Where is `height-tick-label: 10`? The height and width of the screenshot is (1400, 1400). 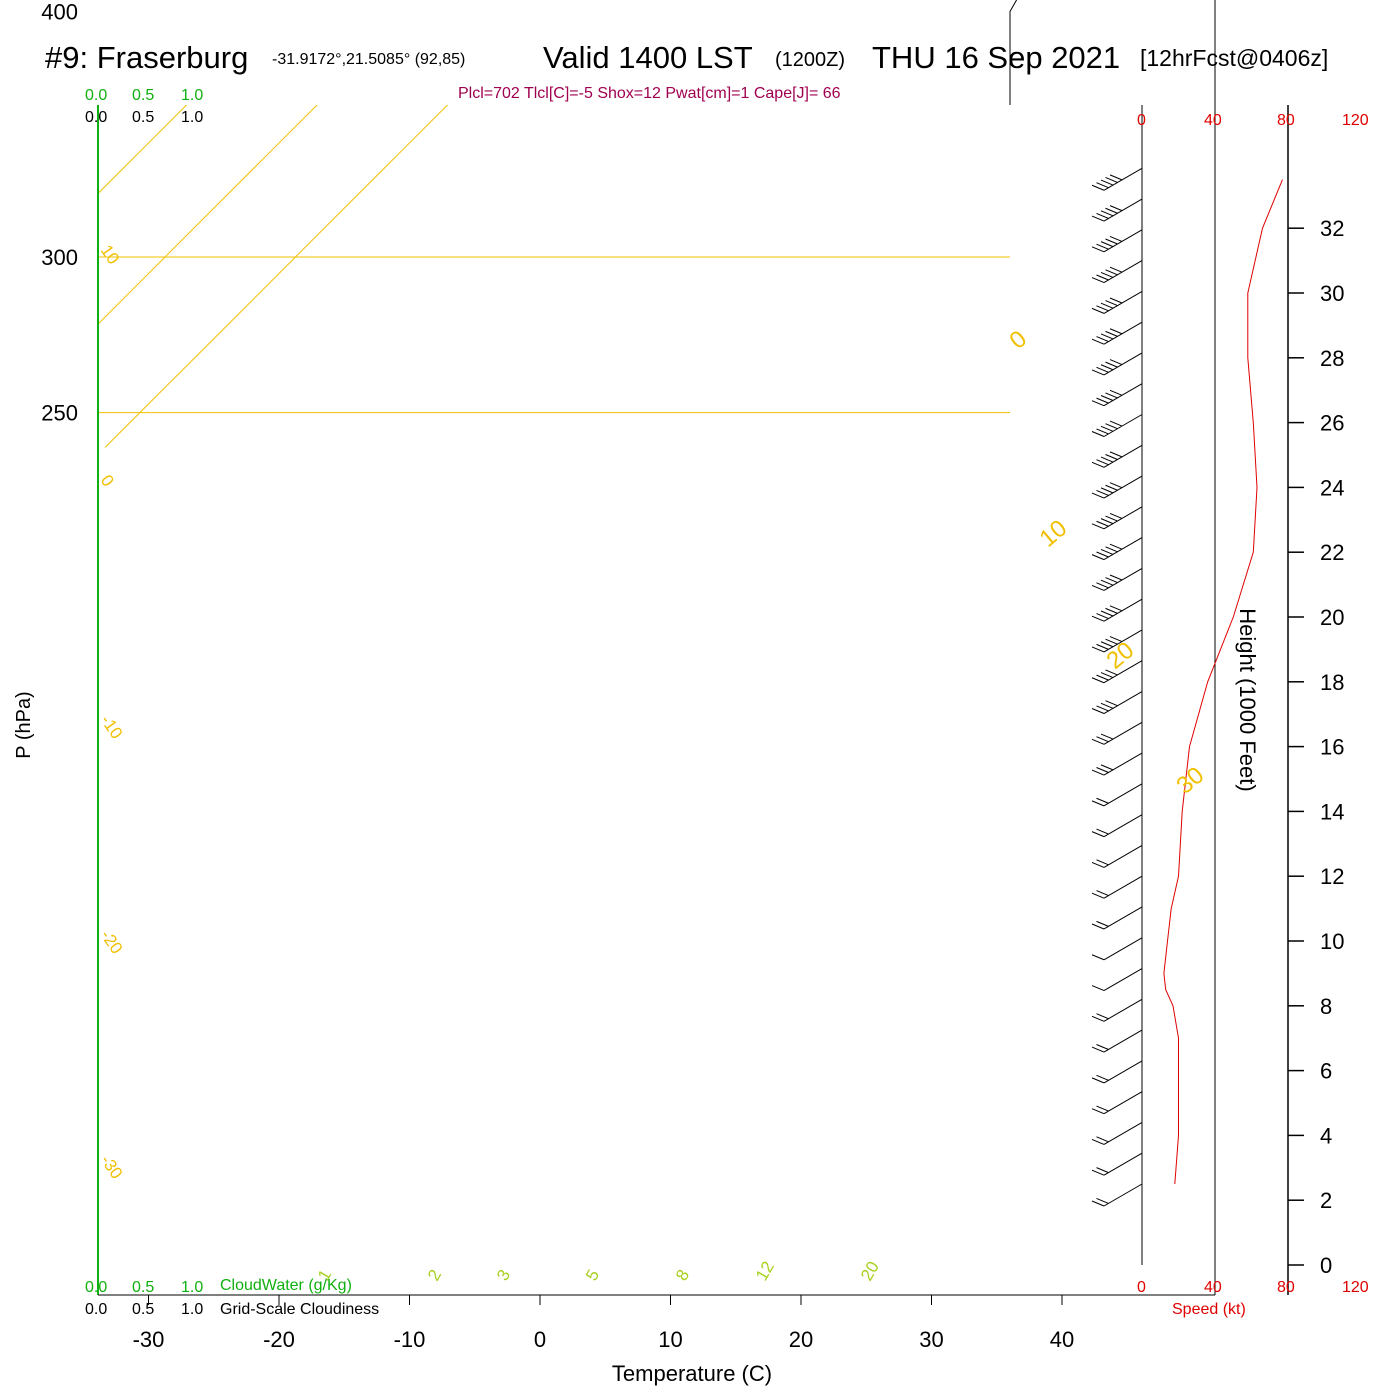 height-tick-label: 10 is located at coordinates (1332, 941).